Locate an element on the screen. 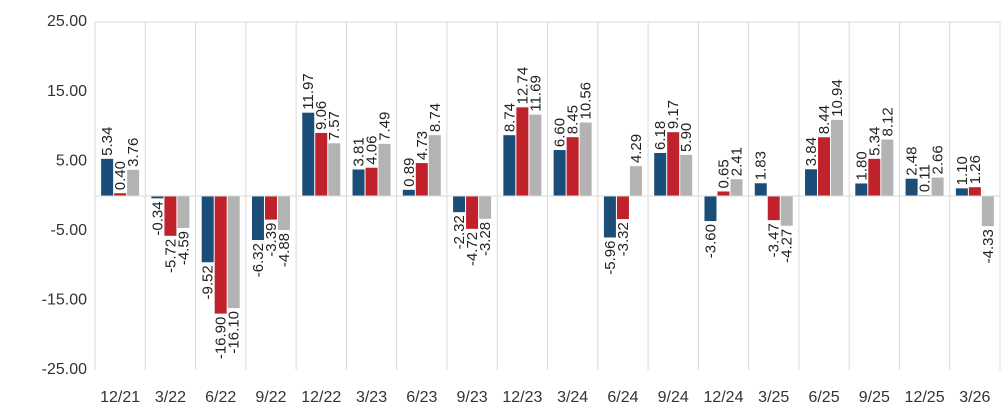  value-label: 1.26 is located at coordinates (975, 169).